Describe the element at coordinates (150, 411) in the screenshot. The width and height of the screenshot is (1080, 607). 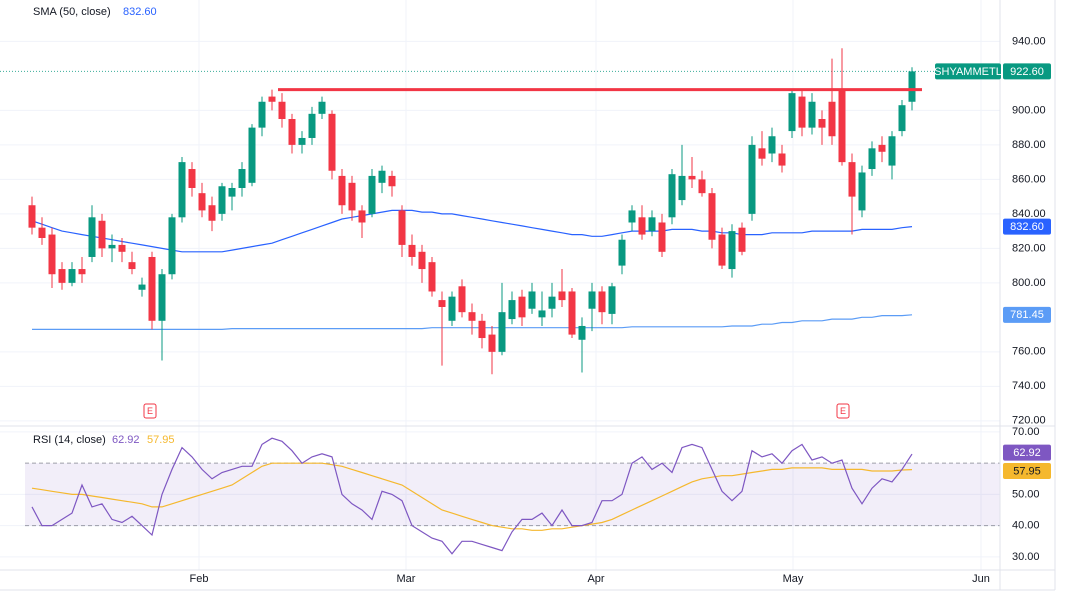
I see `event-marker` at that location.